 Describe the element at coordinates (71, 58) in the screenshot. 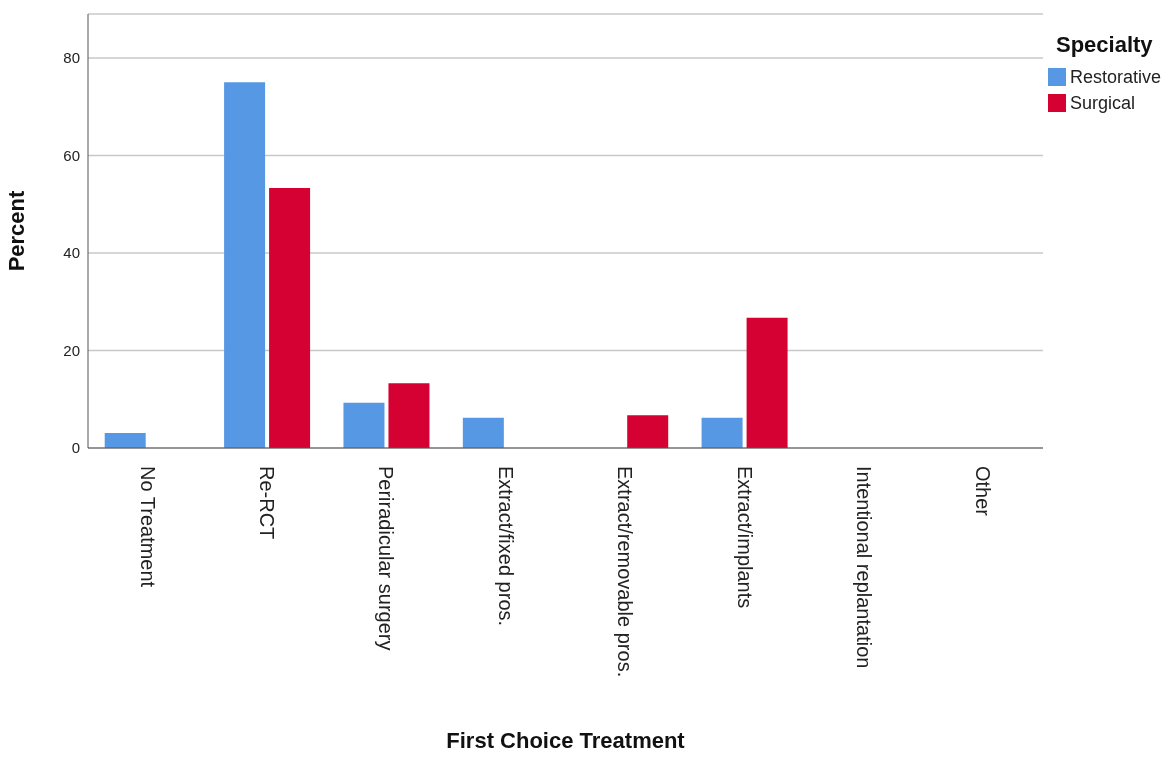

I see `y-tick-label: 80` at that location.